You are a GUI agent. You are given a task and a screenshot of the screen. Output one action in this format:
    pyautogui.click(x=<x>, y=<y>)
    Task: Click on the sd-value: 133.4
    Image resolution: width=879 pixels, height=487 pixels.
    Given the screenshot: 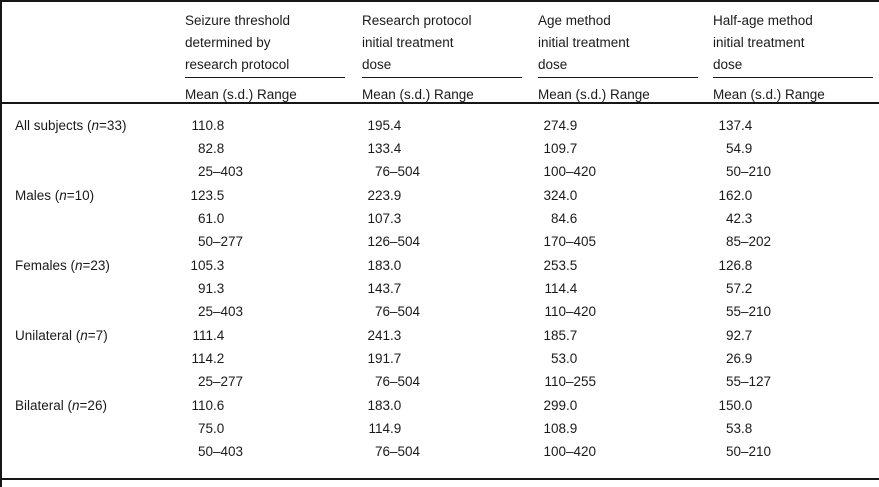 What is the action you would take?
    pyautogui.click(x=450, y=148)
    